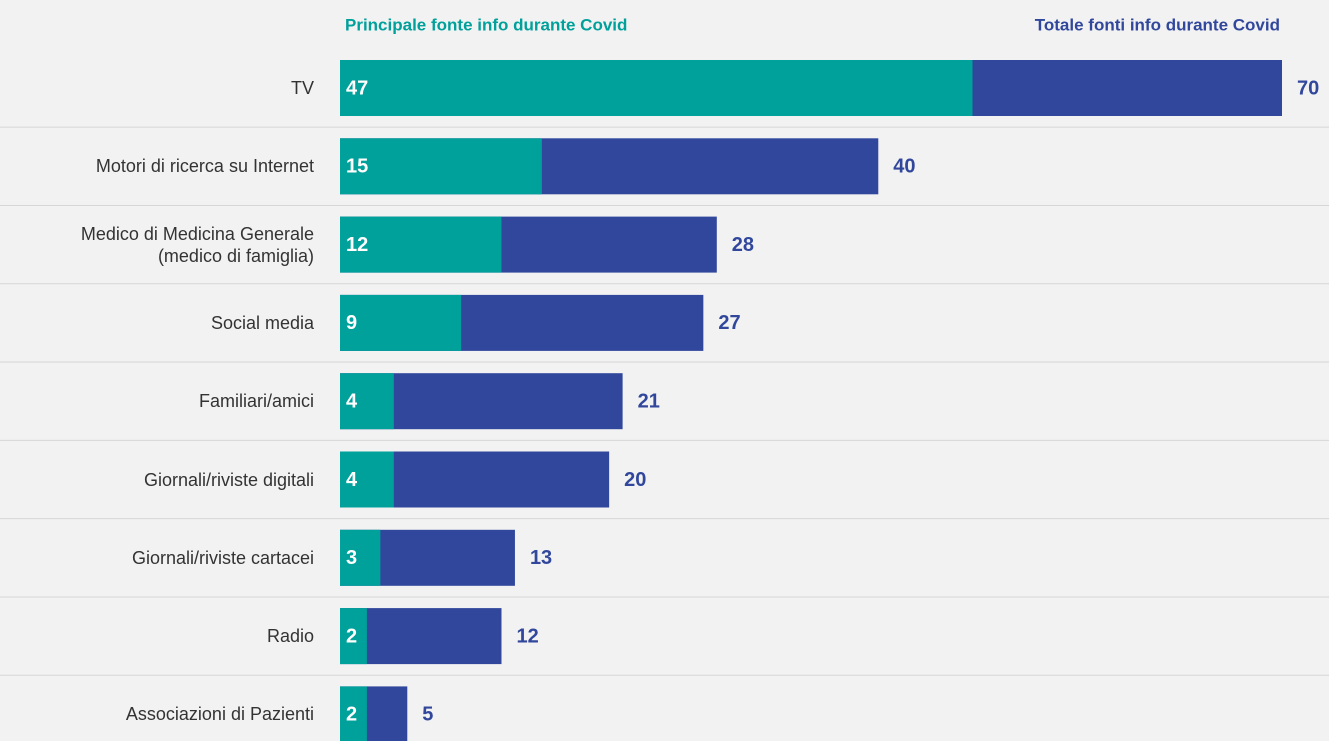  Describe the element at coordinates (486, 24) in the screenshot. I see `legend-label: Principale fonte info durante Covid` at that location.